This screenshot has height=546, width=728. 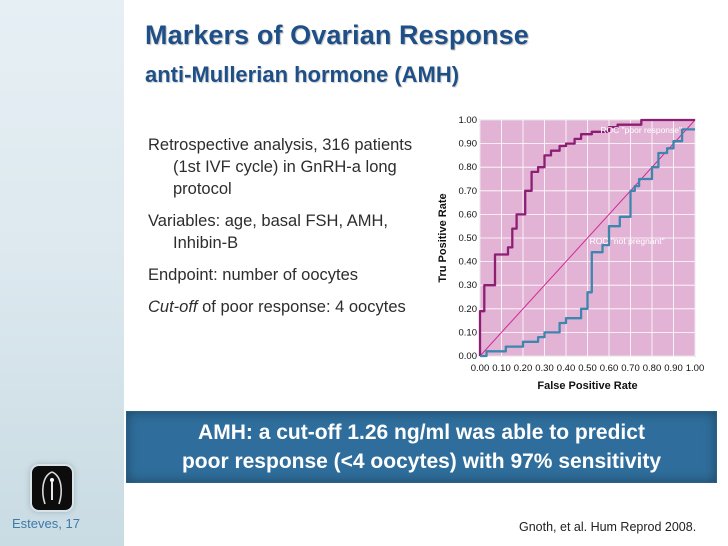 What do you see at coordinates (52, 488) in the screenshot?
I see `logo` at bounding box center [52, 488].